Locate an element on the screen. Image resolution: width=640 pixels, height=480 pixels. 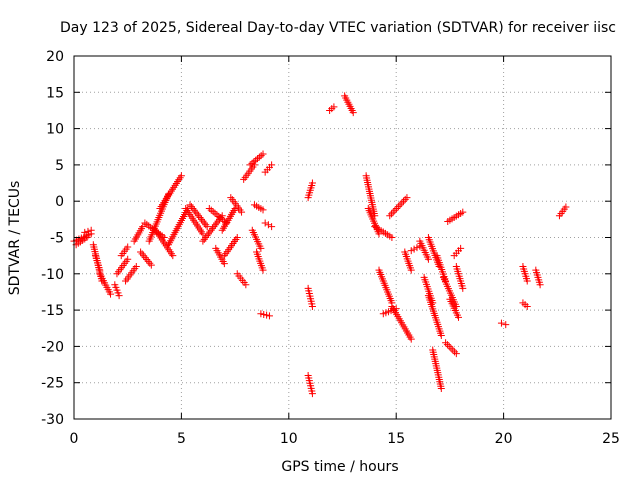
x-tick-label: 5 is located at coordinates (181, 439).